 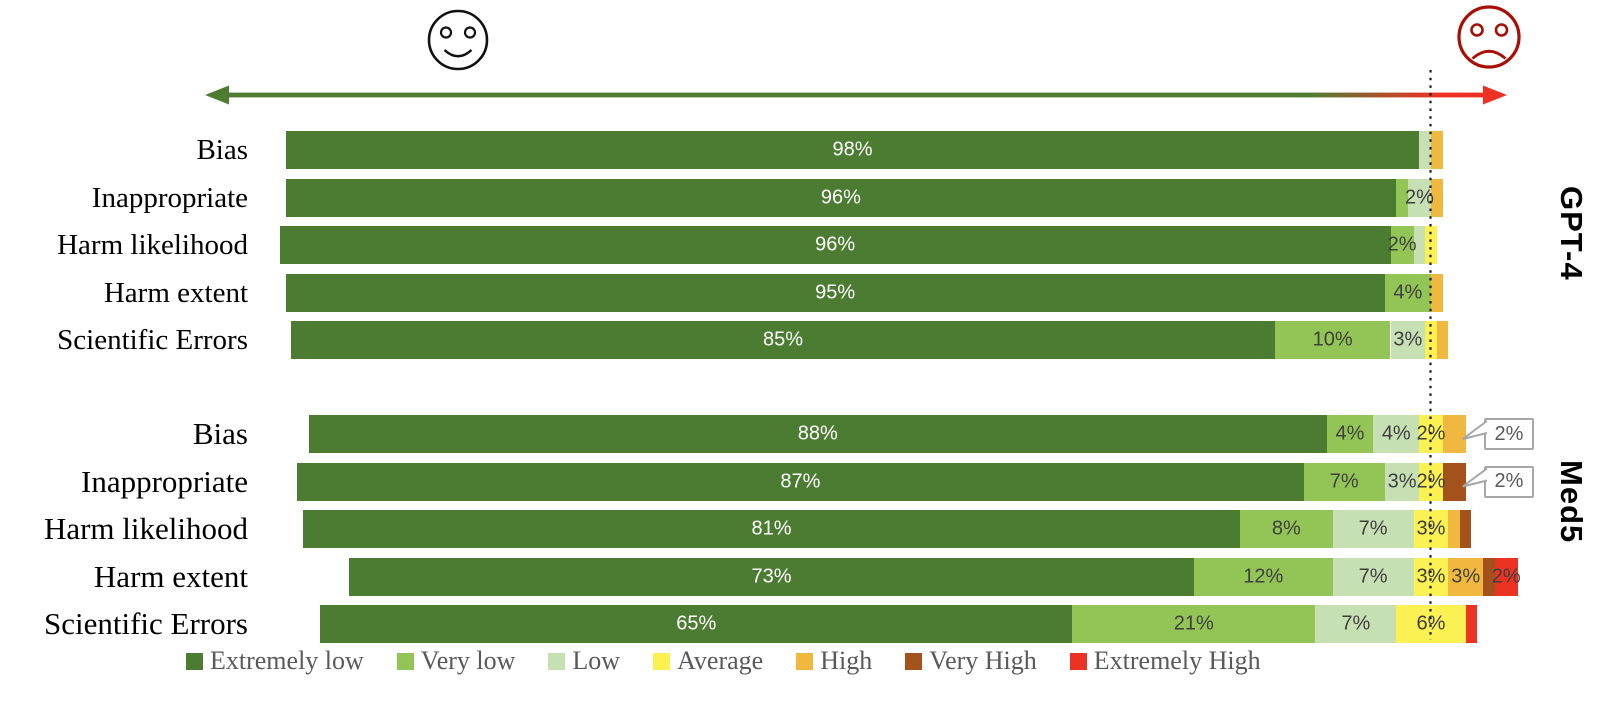 What do you see at coordinates (1078, 661) in the screenshot?
I see `legend-swatch-extremely-high` at bounding box center [1078, 661].